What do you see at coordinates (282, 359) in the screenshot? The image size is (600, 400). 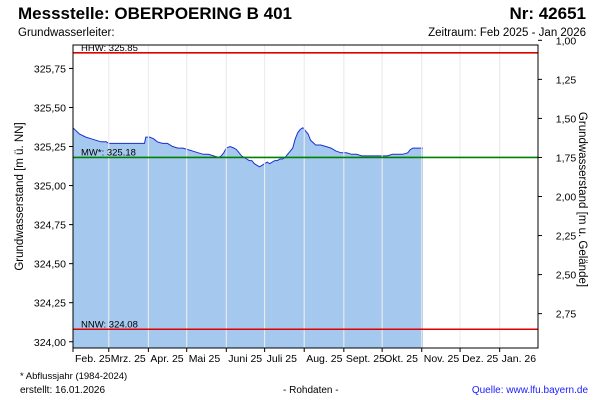 I see `x-tick-label: Juli 25` at bounding box center [282, 359].